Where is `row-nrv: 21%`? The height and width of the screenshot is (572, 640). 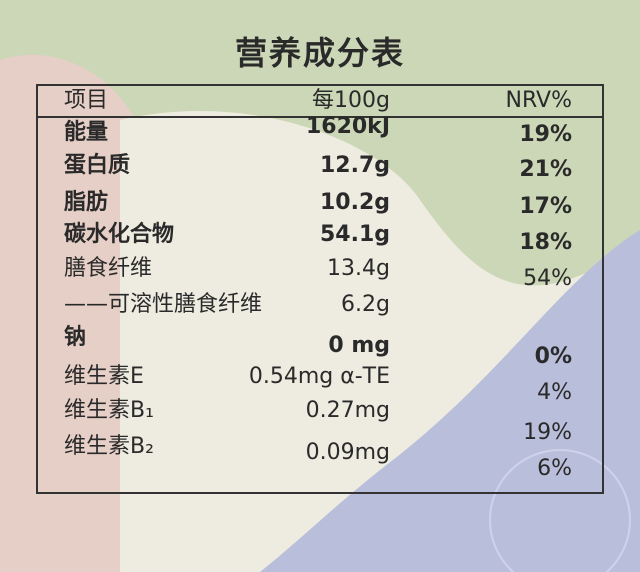
row-nrv: 21% is located at coordinates (545, 169).